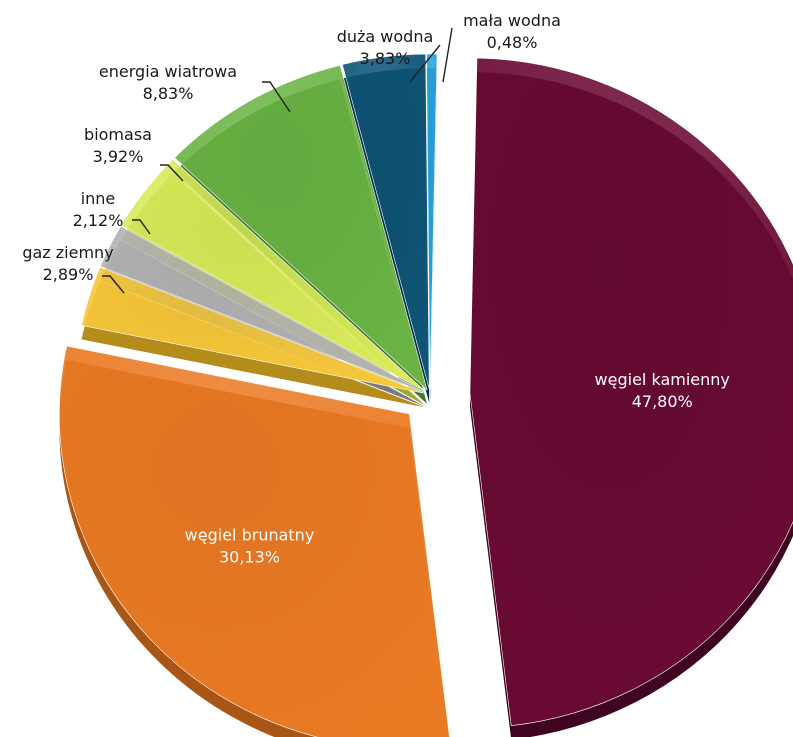  What do you see at coordinates (168, 71) in the screenshot?
I see `slice-label-energia-wiatrowa: energia wiatrowa` at bounding box center [168, 71].